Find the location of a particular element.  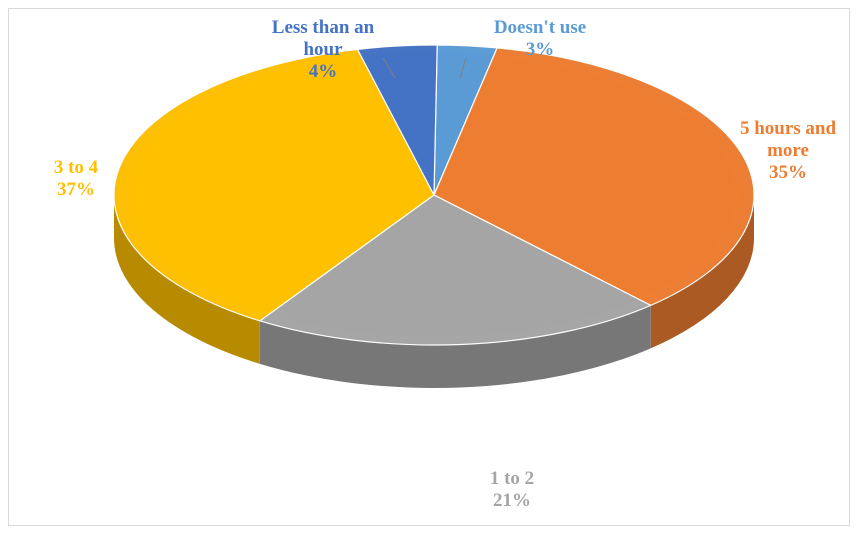

data-label-percent: 21% is located at coordinates (512, 500).